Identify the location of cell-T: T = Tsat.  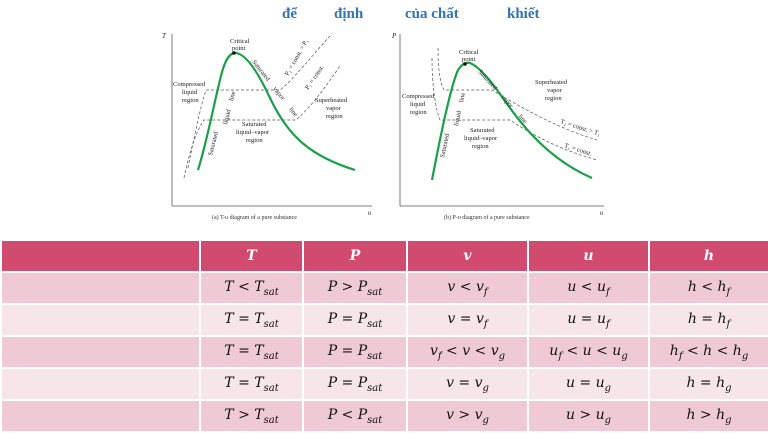
(251, 384).